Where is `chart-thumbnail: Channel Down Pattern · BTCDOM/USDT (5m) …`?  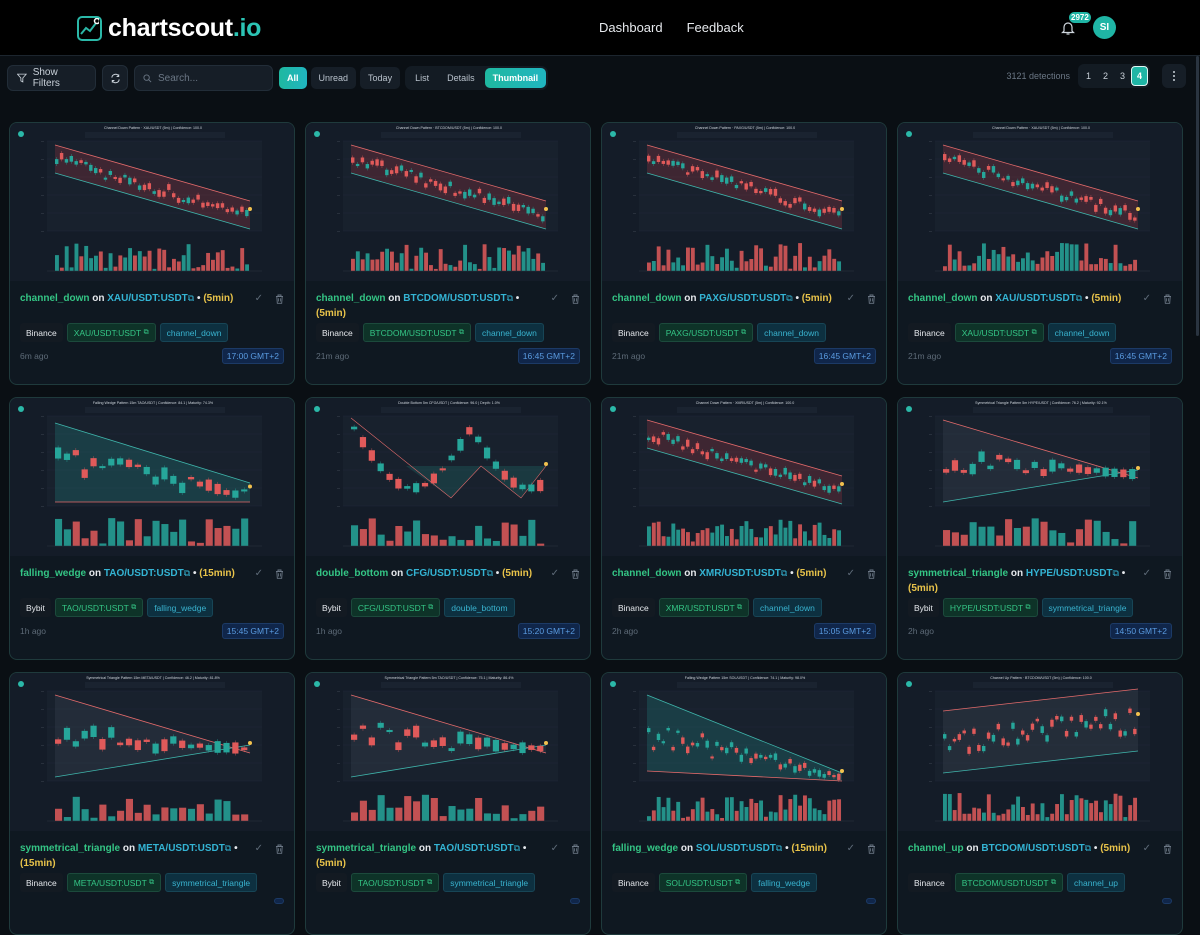
chart-thumbnail: Channel Down Pattern · BTCDOM/USDT (5m) … is located at coordinates (448, 202).